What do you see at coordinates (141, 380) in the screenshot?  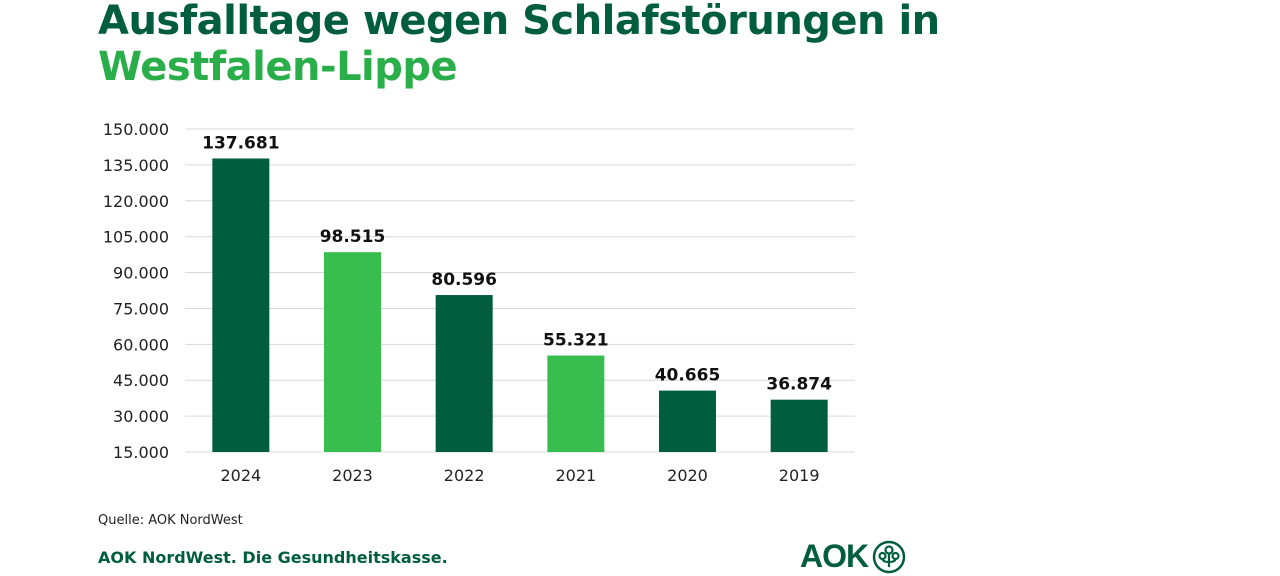 I see `y-tick-label: 45.000` at bounding box center [141, 380].